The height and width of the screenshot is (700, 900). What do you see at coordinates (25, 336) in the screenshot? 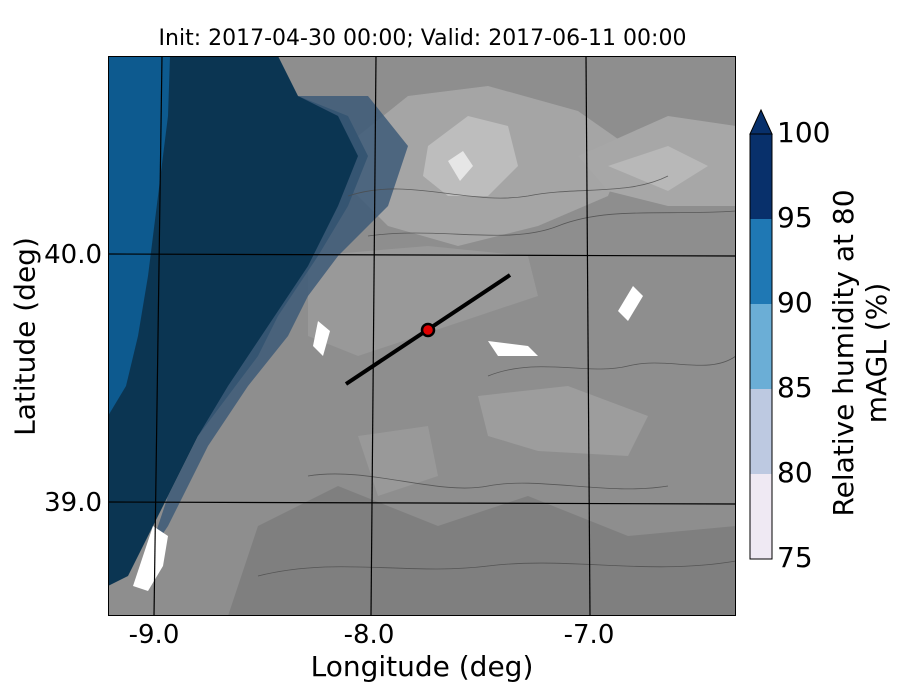
I see `y-axis-label: Latitude (deg)` at bounding box center [25, 336].